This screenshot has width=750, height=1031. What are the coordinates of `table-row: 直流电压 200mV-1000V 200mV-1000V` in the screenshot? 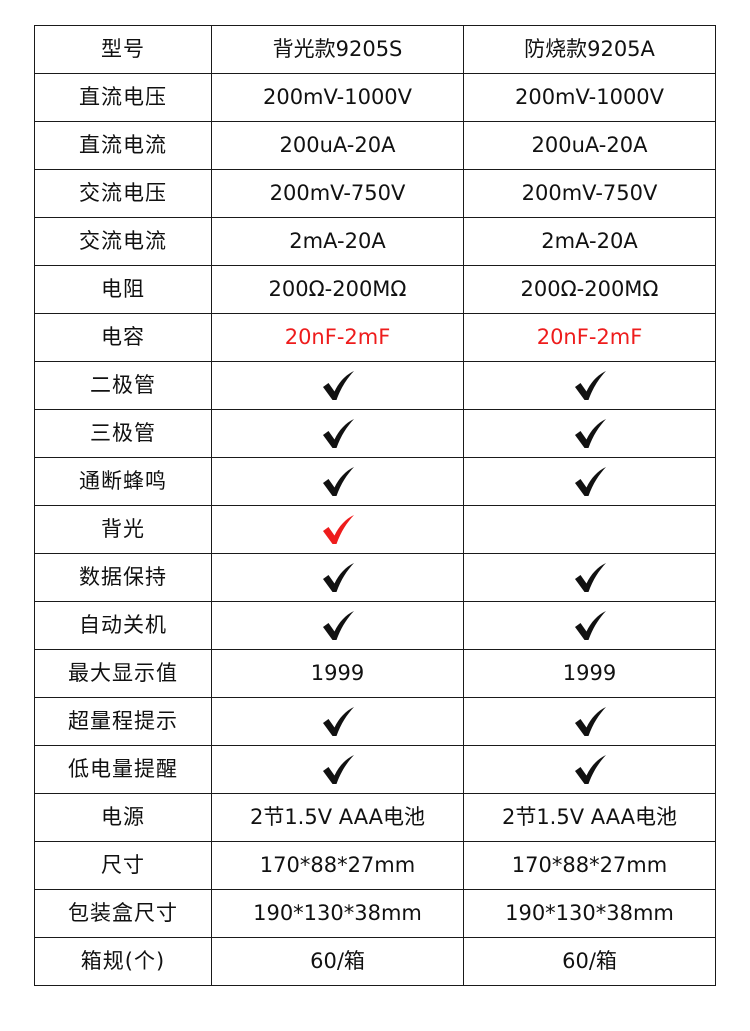 It's located at (375, 97).